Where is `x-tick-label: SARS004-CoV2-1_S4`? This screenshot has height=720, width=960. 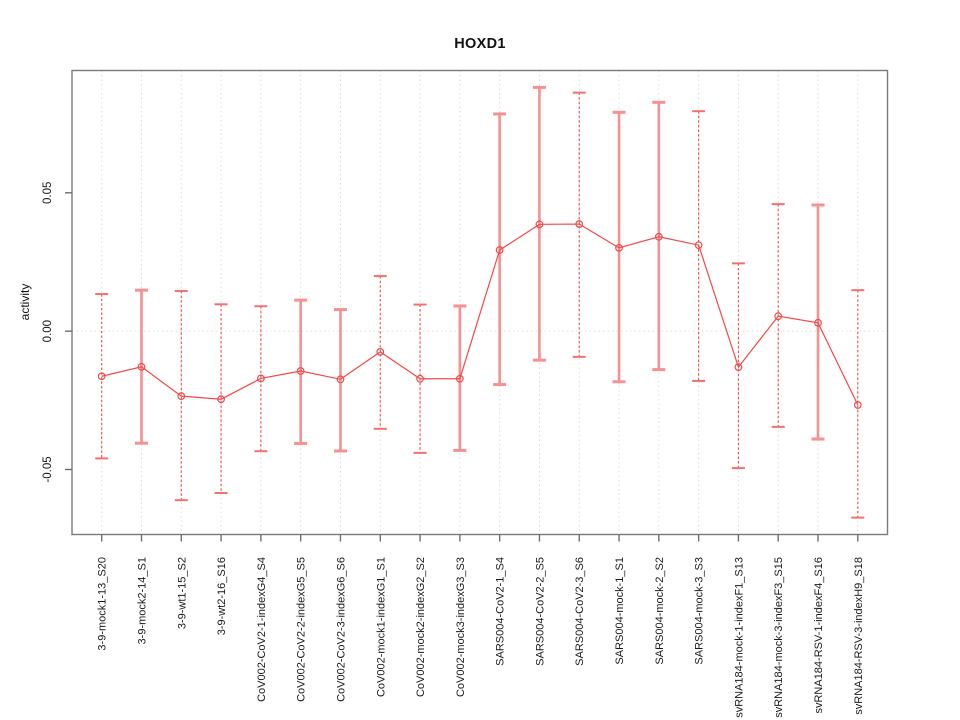
x-tick-label: SARS004-CoV2-1_S4 is located at coordinates (501, 611).